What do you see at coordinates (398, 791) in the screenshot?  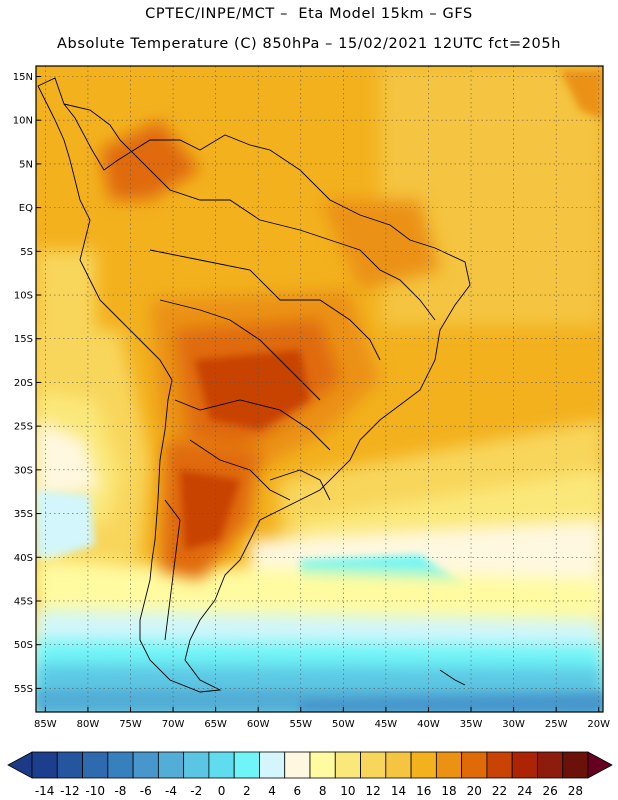 I see `colorbar-label: 14` at bounding box center [398, 791].